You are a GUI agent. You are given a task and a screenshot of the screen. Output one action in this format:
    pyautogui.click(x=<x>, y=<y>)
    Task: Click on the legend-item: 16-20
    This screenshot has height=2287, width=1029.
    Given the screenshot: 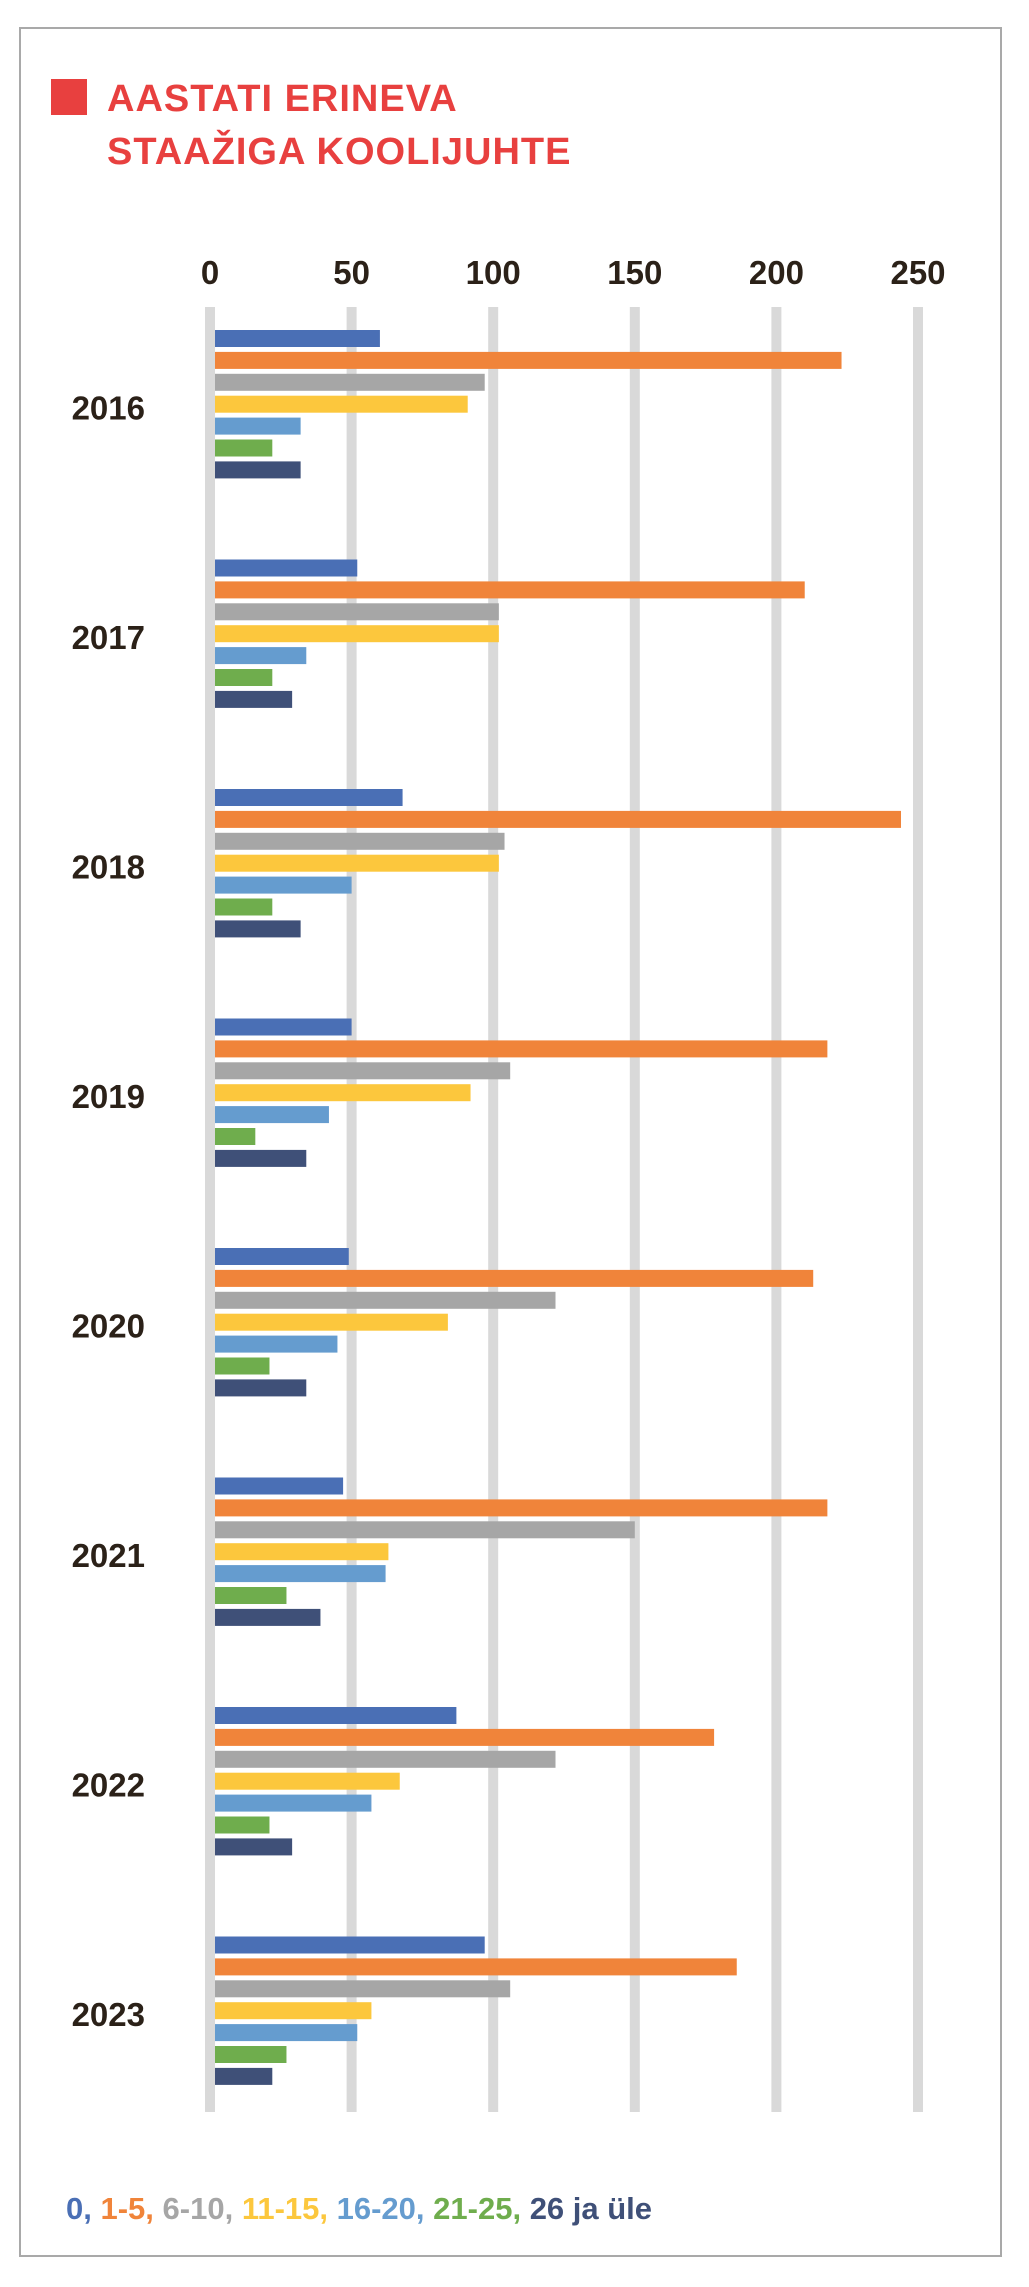 What is the action you would take?
    pyautogui.click(x=376, y=2208)
    